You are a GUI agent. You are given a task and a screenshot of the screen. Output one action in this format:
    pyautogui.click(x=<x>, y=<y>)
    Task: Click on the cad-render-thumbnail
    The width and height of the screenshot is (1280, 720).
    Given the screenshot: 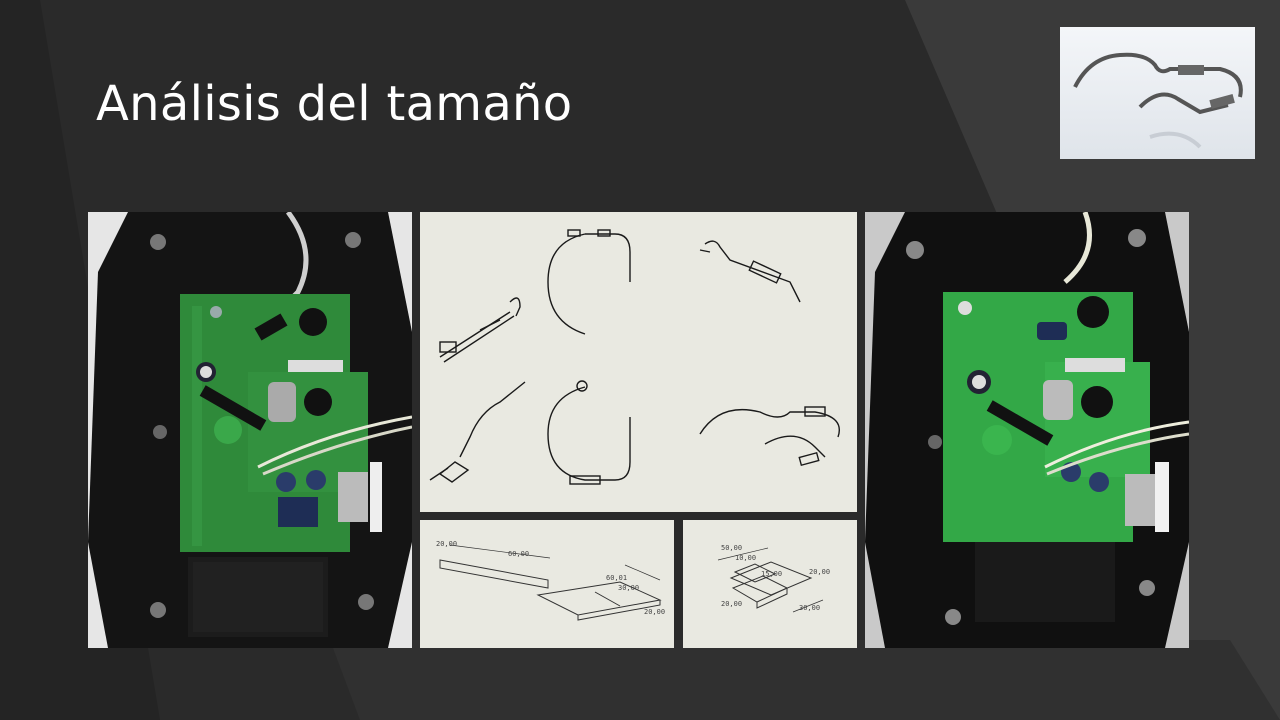 What is the action you would take?
    pyautogui.click(x=1157, y=93)
    